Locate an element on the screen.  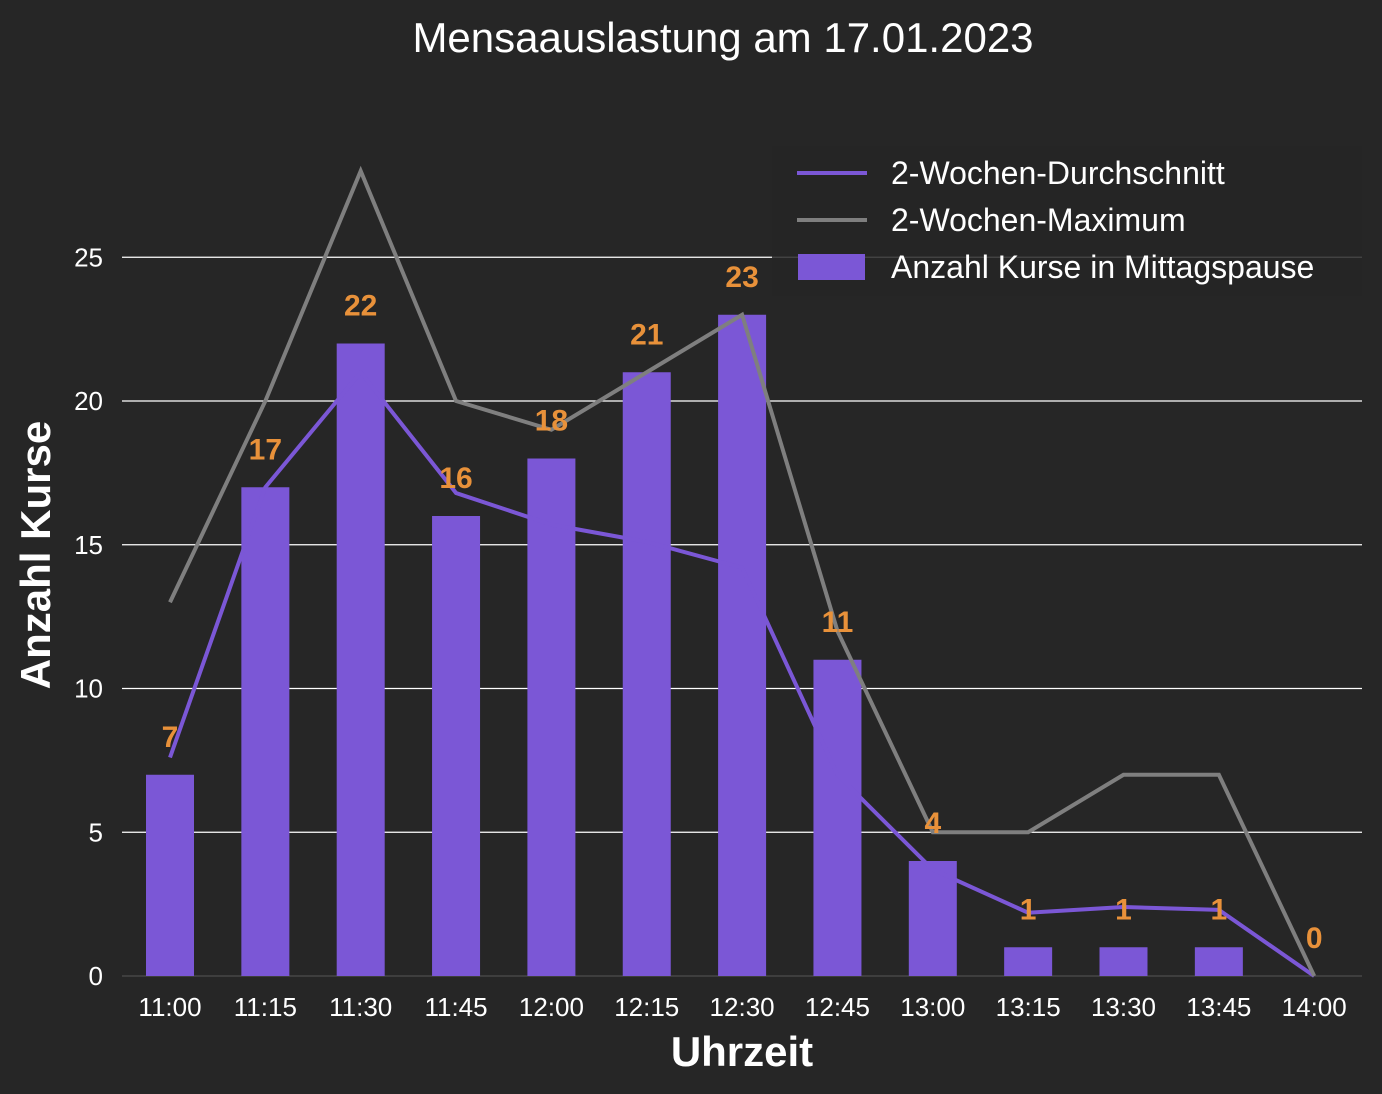
data-label: 22 is located at coordinates (360, 306).